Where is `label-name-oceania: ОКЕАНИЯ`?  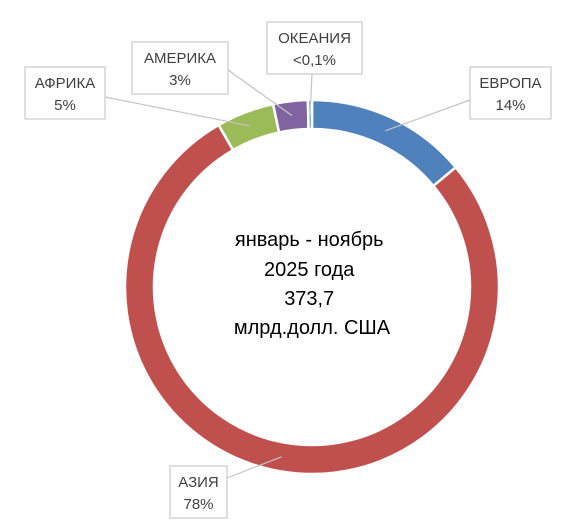
label-name-oceania: ОКЕАНИЯ is located at coordinates (314, 38).